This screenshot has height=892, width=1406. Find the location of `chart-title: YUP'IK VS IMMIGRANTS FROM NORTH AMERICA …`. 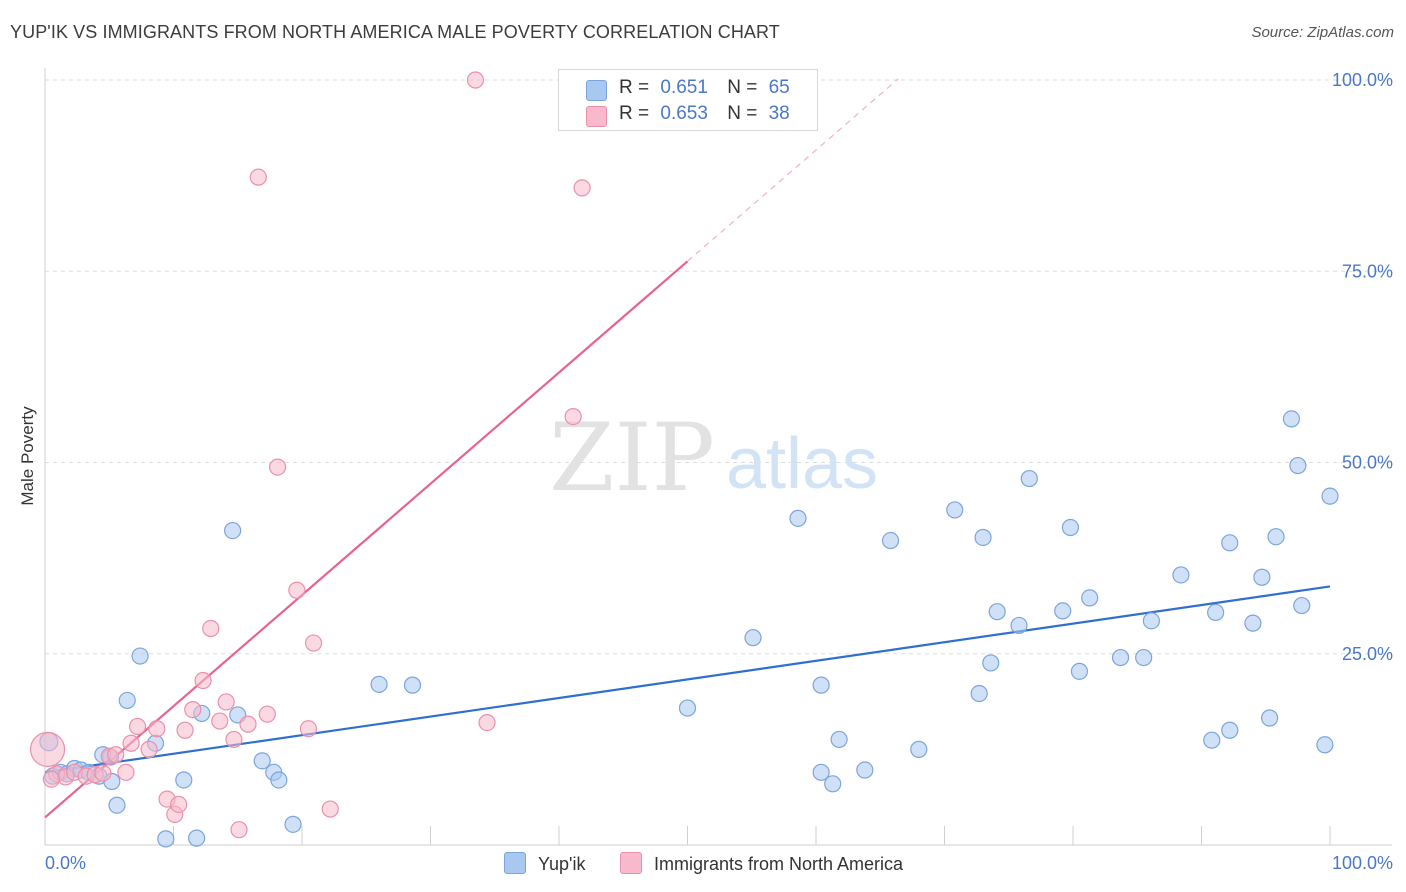

chart-title: YUP'IK VS IMMIGRANTS FROM NORTH AMERICA … is located at coordinates (395, 32).